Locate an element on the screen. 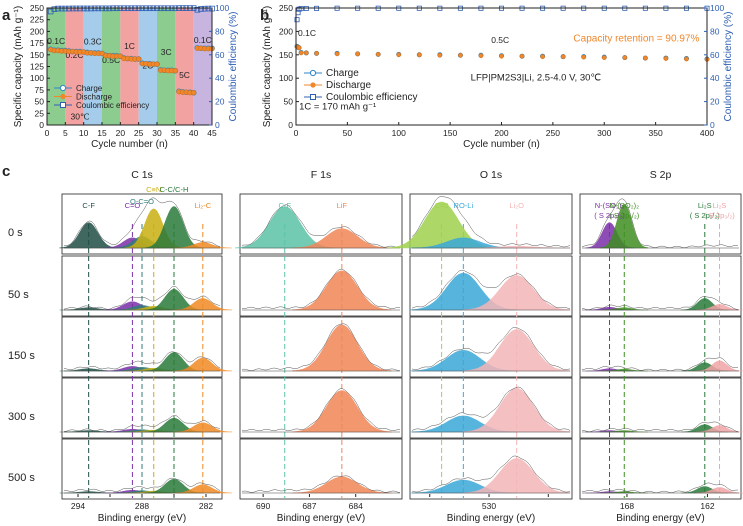 The height and width of the screenshot is (526, 743). rate-label-01: 0.1C is located at coordinates (307, 33).